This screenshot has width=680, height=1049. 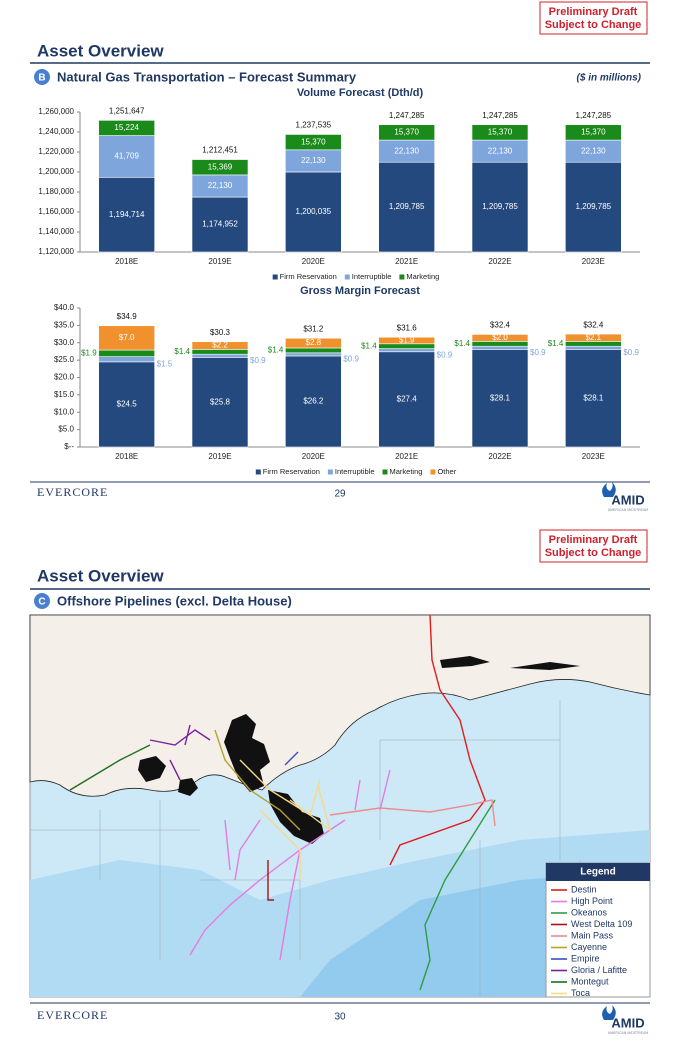 I want to click on stamp-line: Subject to Change, so click(x=593, y=25).